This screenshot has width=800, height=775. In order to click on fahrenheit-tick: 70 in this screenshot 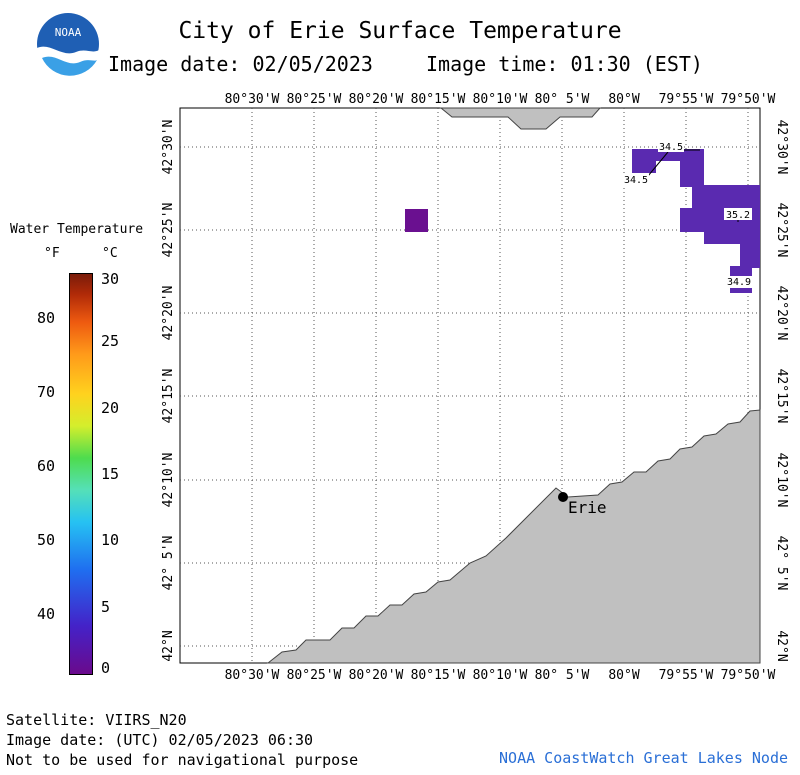, I will do `click(46, 392)`.